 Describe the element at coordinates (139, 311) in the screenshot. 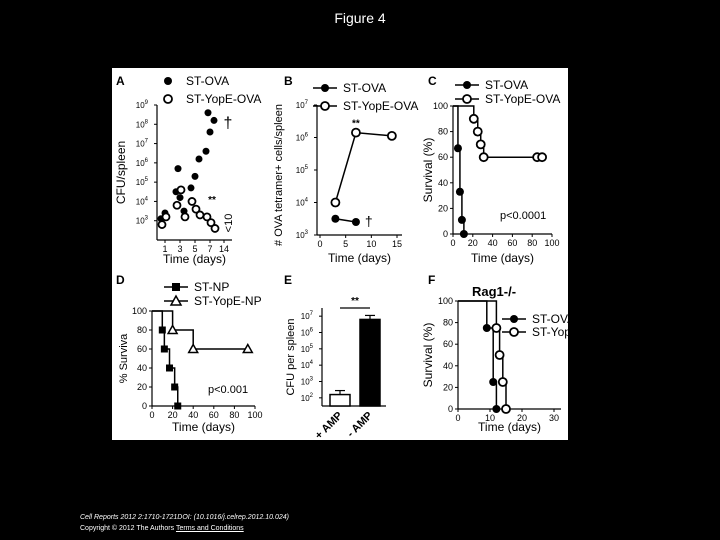

I see `panel-d-y-tick-label: 100` at that location.